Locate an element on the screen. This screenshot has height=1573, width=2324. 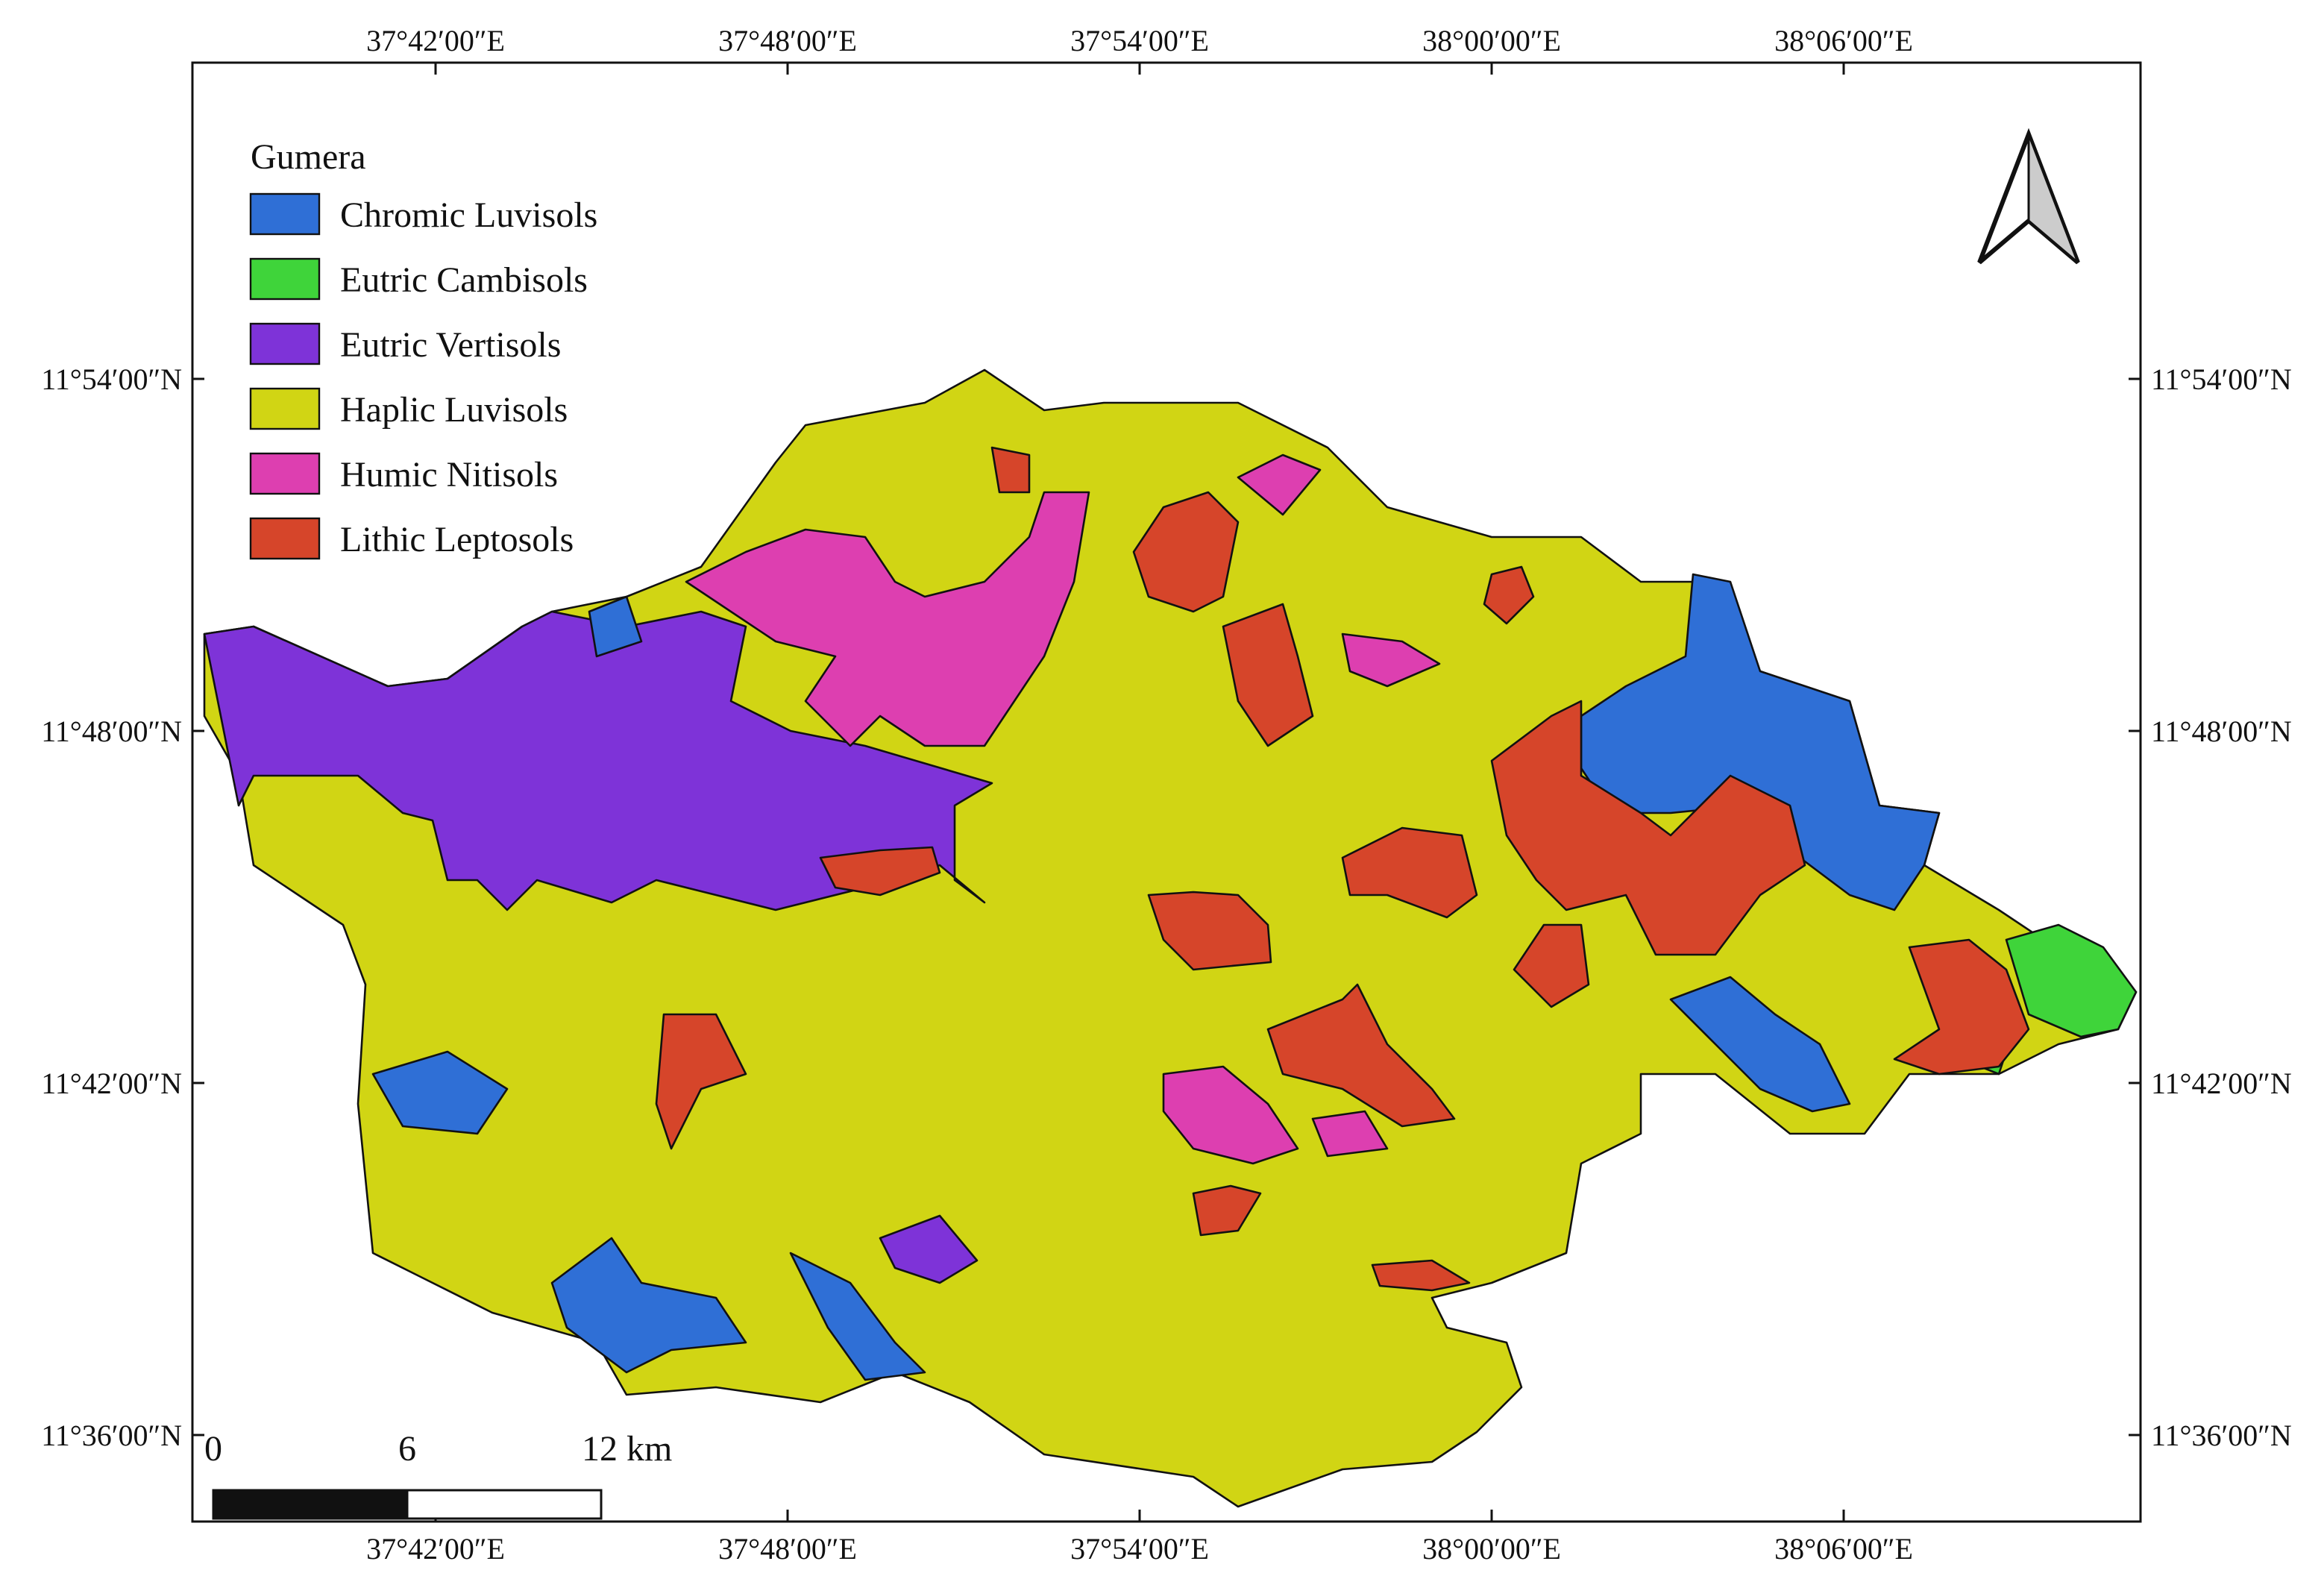
scale-bar: 0 6 12 km is located at coordinates (438, 1474).